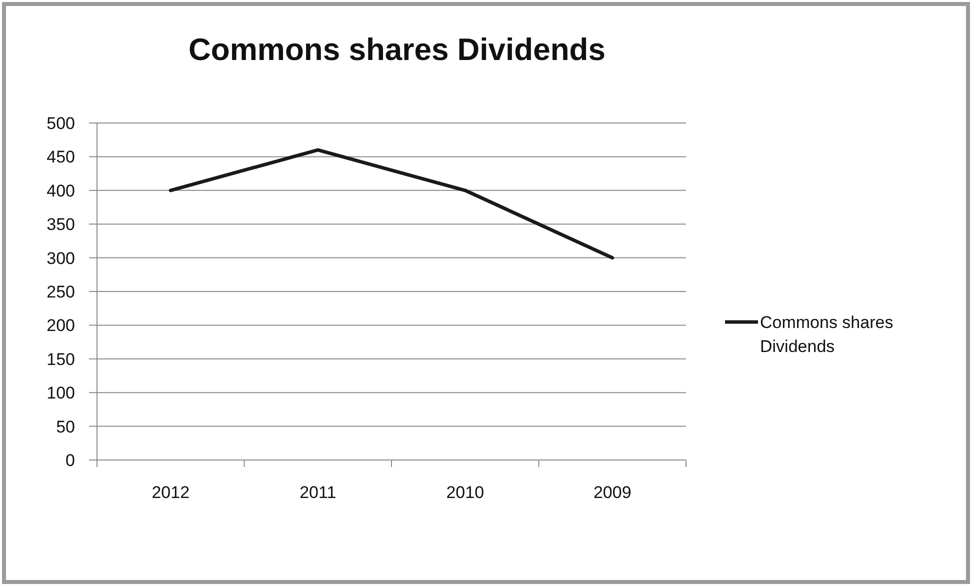  What do you see at coordinates (827, 334) in the screenshot?
I see `legend-label: Commons shares Dividends` at bounding box center [827, 334].